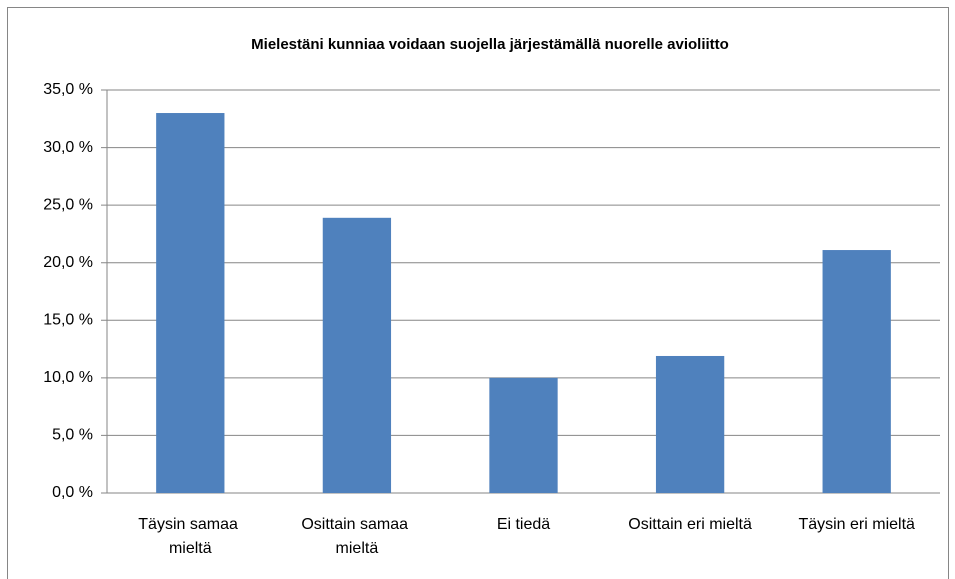 Image resolution: width=955 pixels, height=579 pixels. What do you see at coordinates (68, 262) in the screenshot?
I see `y-tick-label: 20,0 %` at bounding box center [68, 262].